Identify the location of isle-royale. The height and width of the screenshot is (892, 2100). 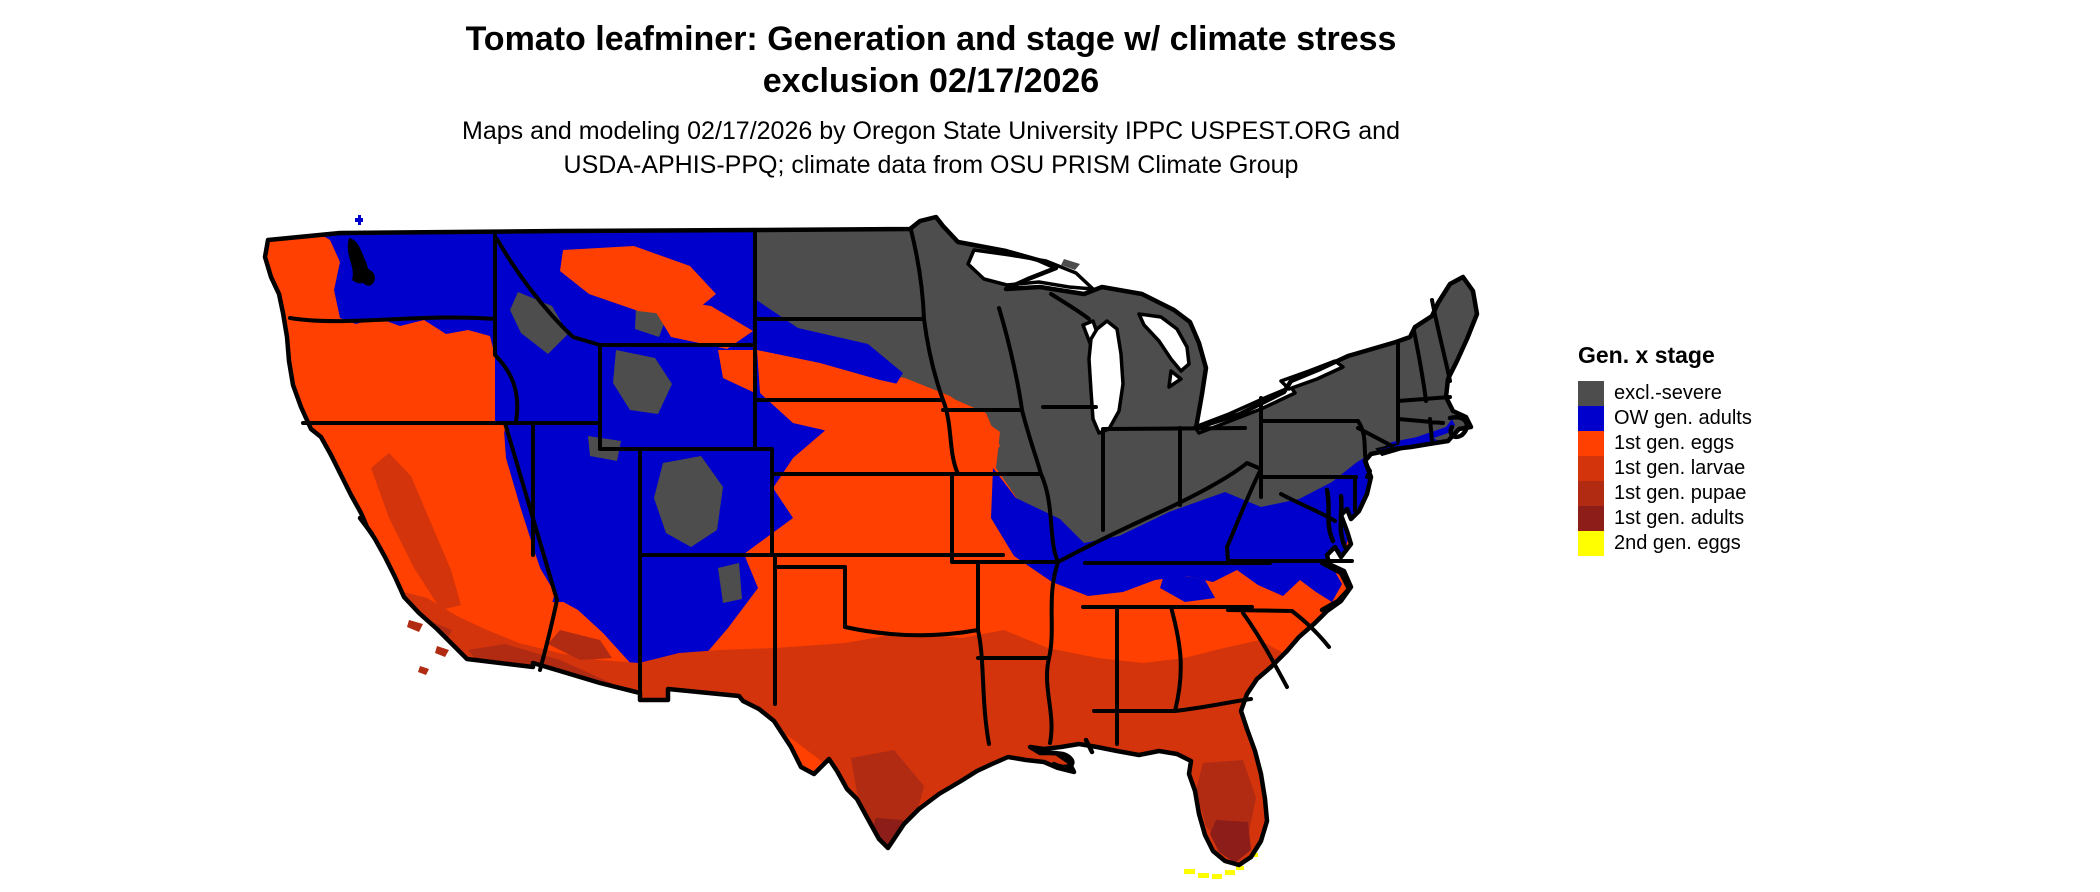
(1070, 264).